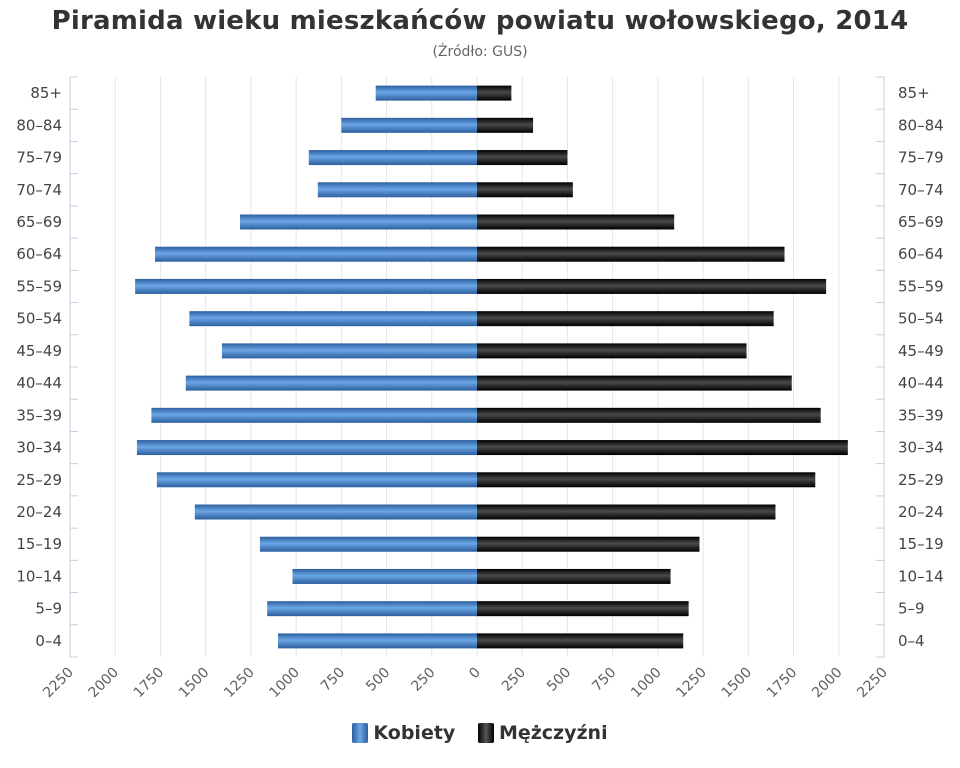  I want to click on legend-swatch-kobiety, so click(360, 733).